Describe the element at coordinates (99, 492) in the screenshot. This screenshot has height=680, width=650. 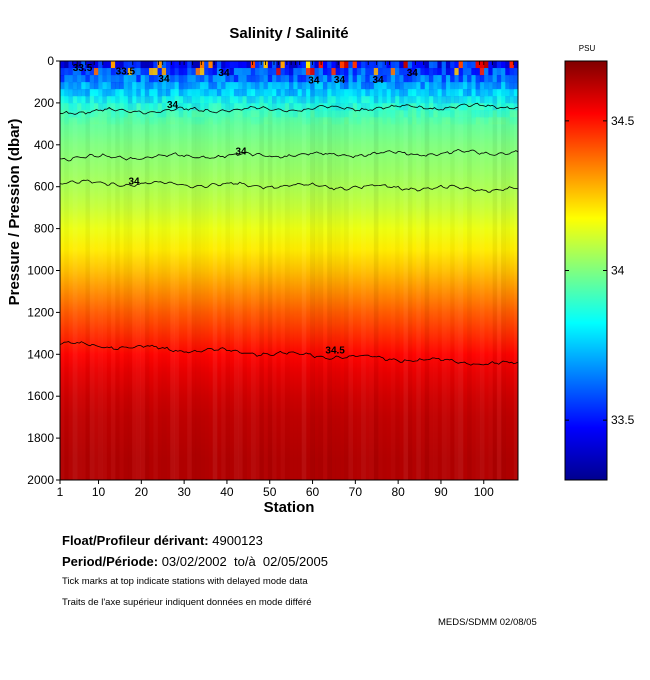
I see `x-tick-label: 10` at that location.